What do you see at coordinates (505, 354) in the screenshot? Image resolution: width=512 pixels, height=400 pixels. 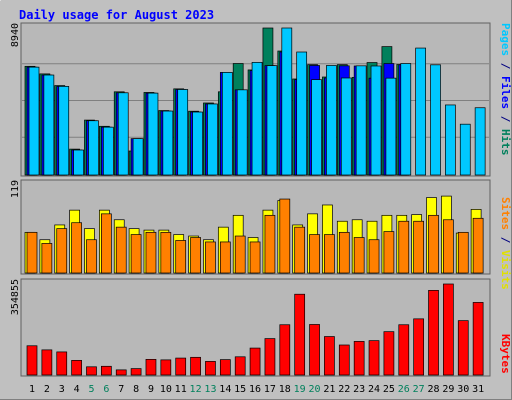 I see `kbytes-series-label: KBytes` at bounding box center [505, 354].